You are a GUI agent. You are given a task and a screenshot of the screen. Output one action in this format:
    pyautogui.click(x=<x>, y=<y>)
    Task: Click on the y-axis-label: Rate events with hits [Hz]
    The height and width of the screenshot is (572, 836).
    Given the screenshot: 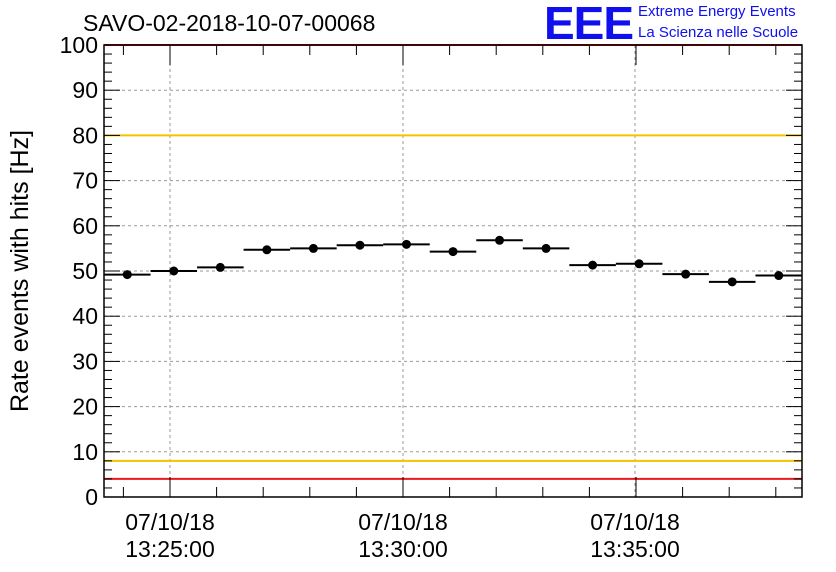 What is the action you would take?
    pyautogui.click(x=20, y=271)
    